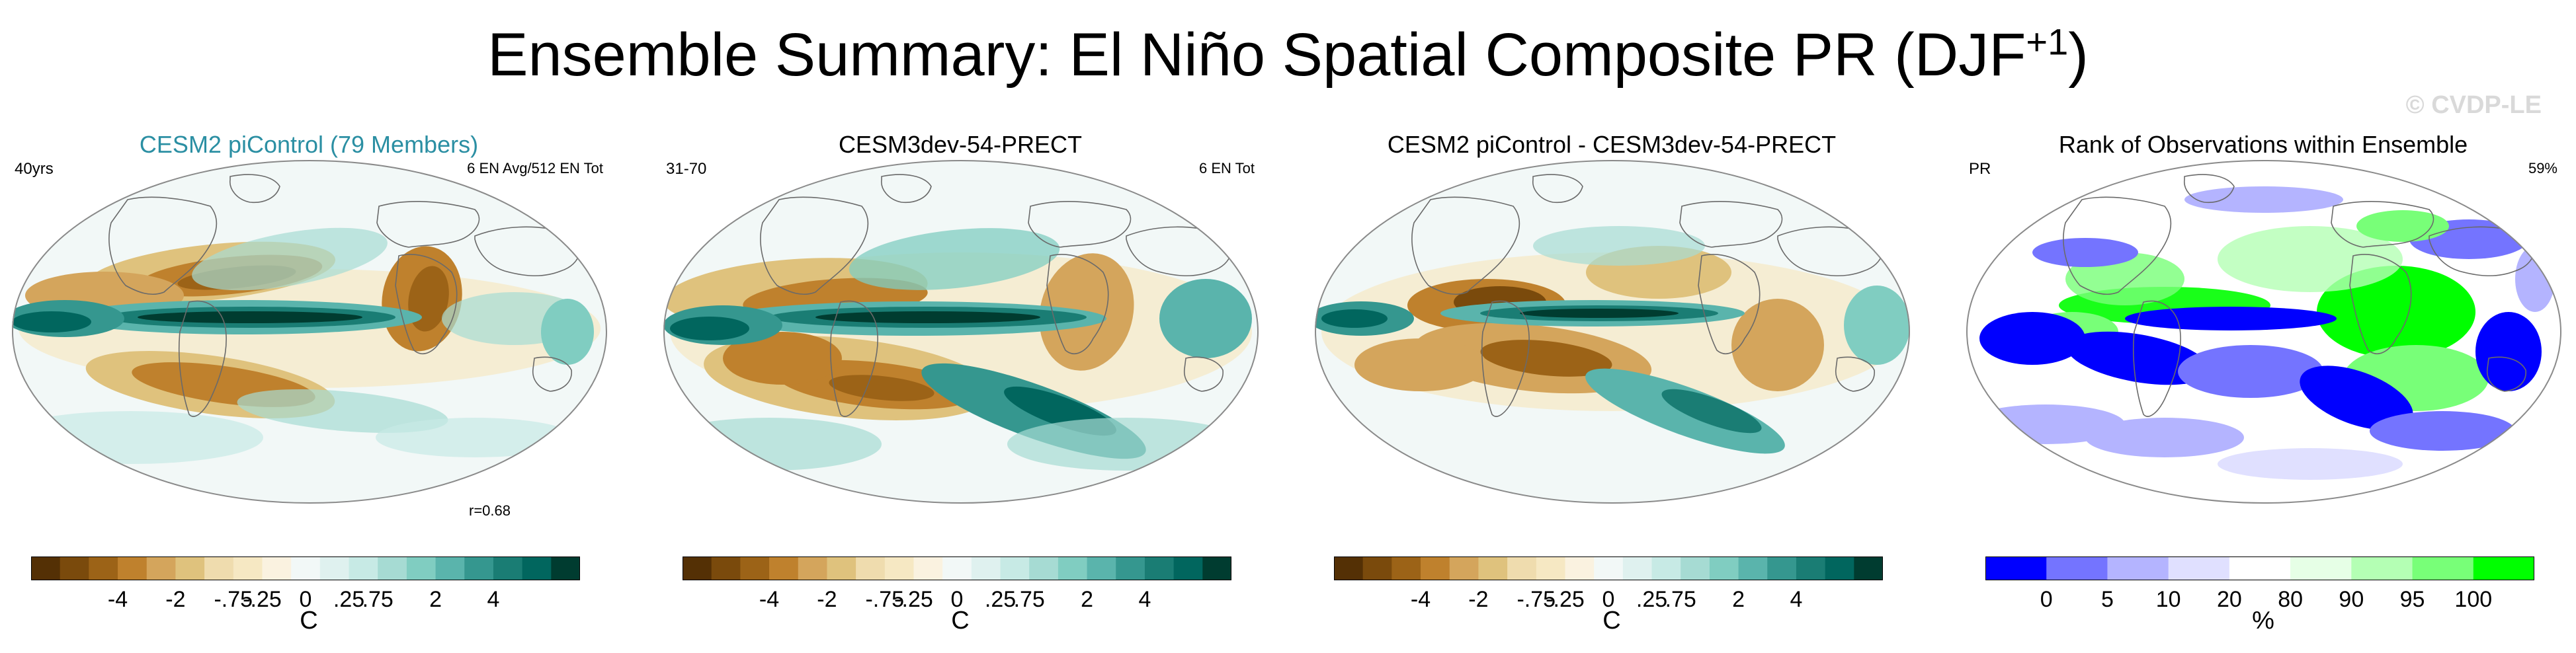 This screenshot has width=2576, height=653. What do you see at coordinates (1612, 144) in the screenshot?
I see `panel-title: CESM2 piControl - CESM3dev-54-PRECT` at bounding box center [1612, 144].